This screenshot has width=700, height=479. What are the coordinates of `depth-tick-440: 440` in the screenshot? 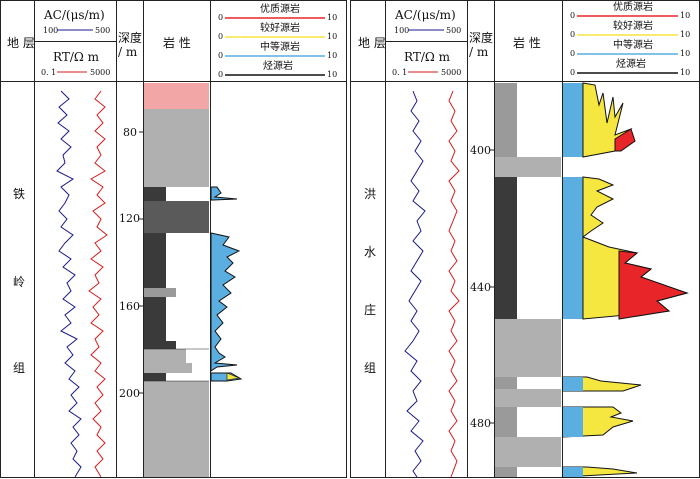 It's located at (480, 287).